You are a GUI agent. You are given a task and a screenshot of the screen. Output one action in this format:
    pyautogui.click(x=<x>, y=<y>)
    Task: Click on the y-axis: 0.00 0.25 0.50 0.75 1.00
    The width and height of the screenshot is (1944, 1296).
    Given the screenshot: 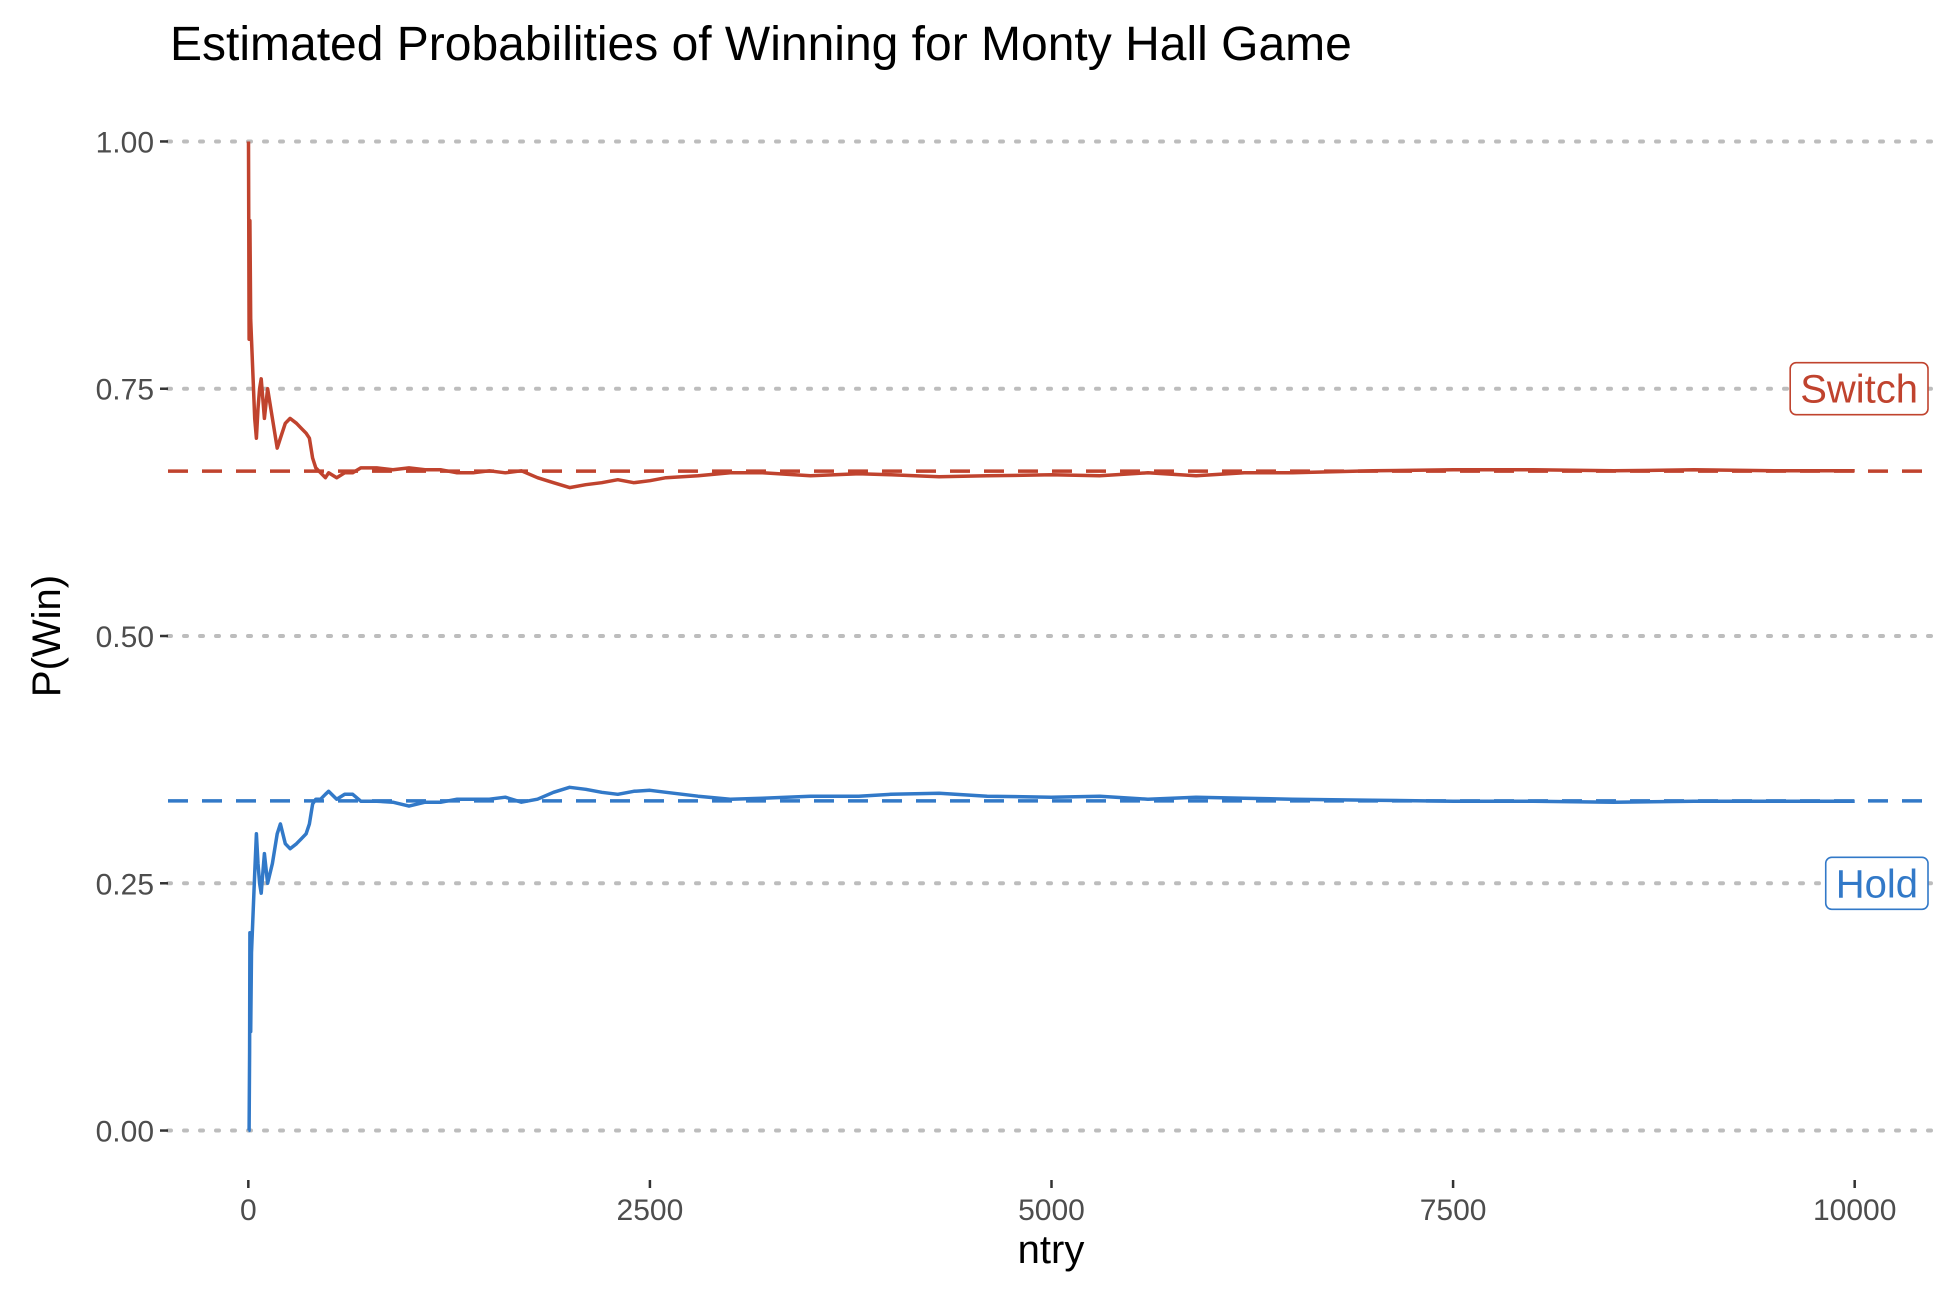 What is the action you would take?
    pyautogui.click(x=132, y=637)
    